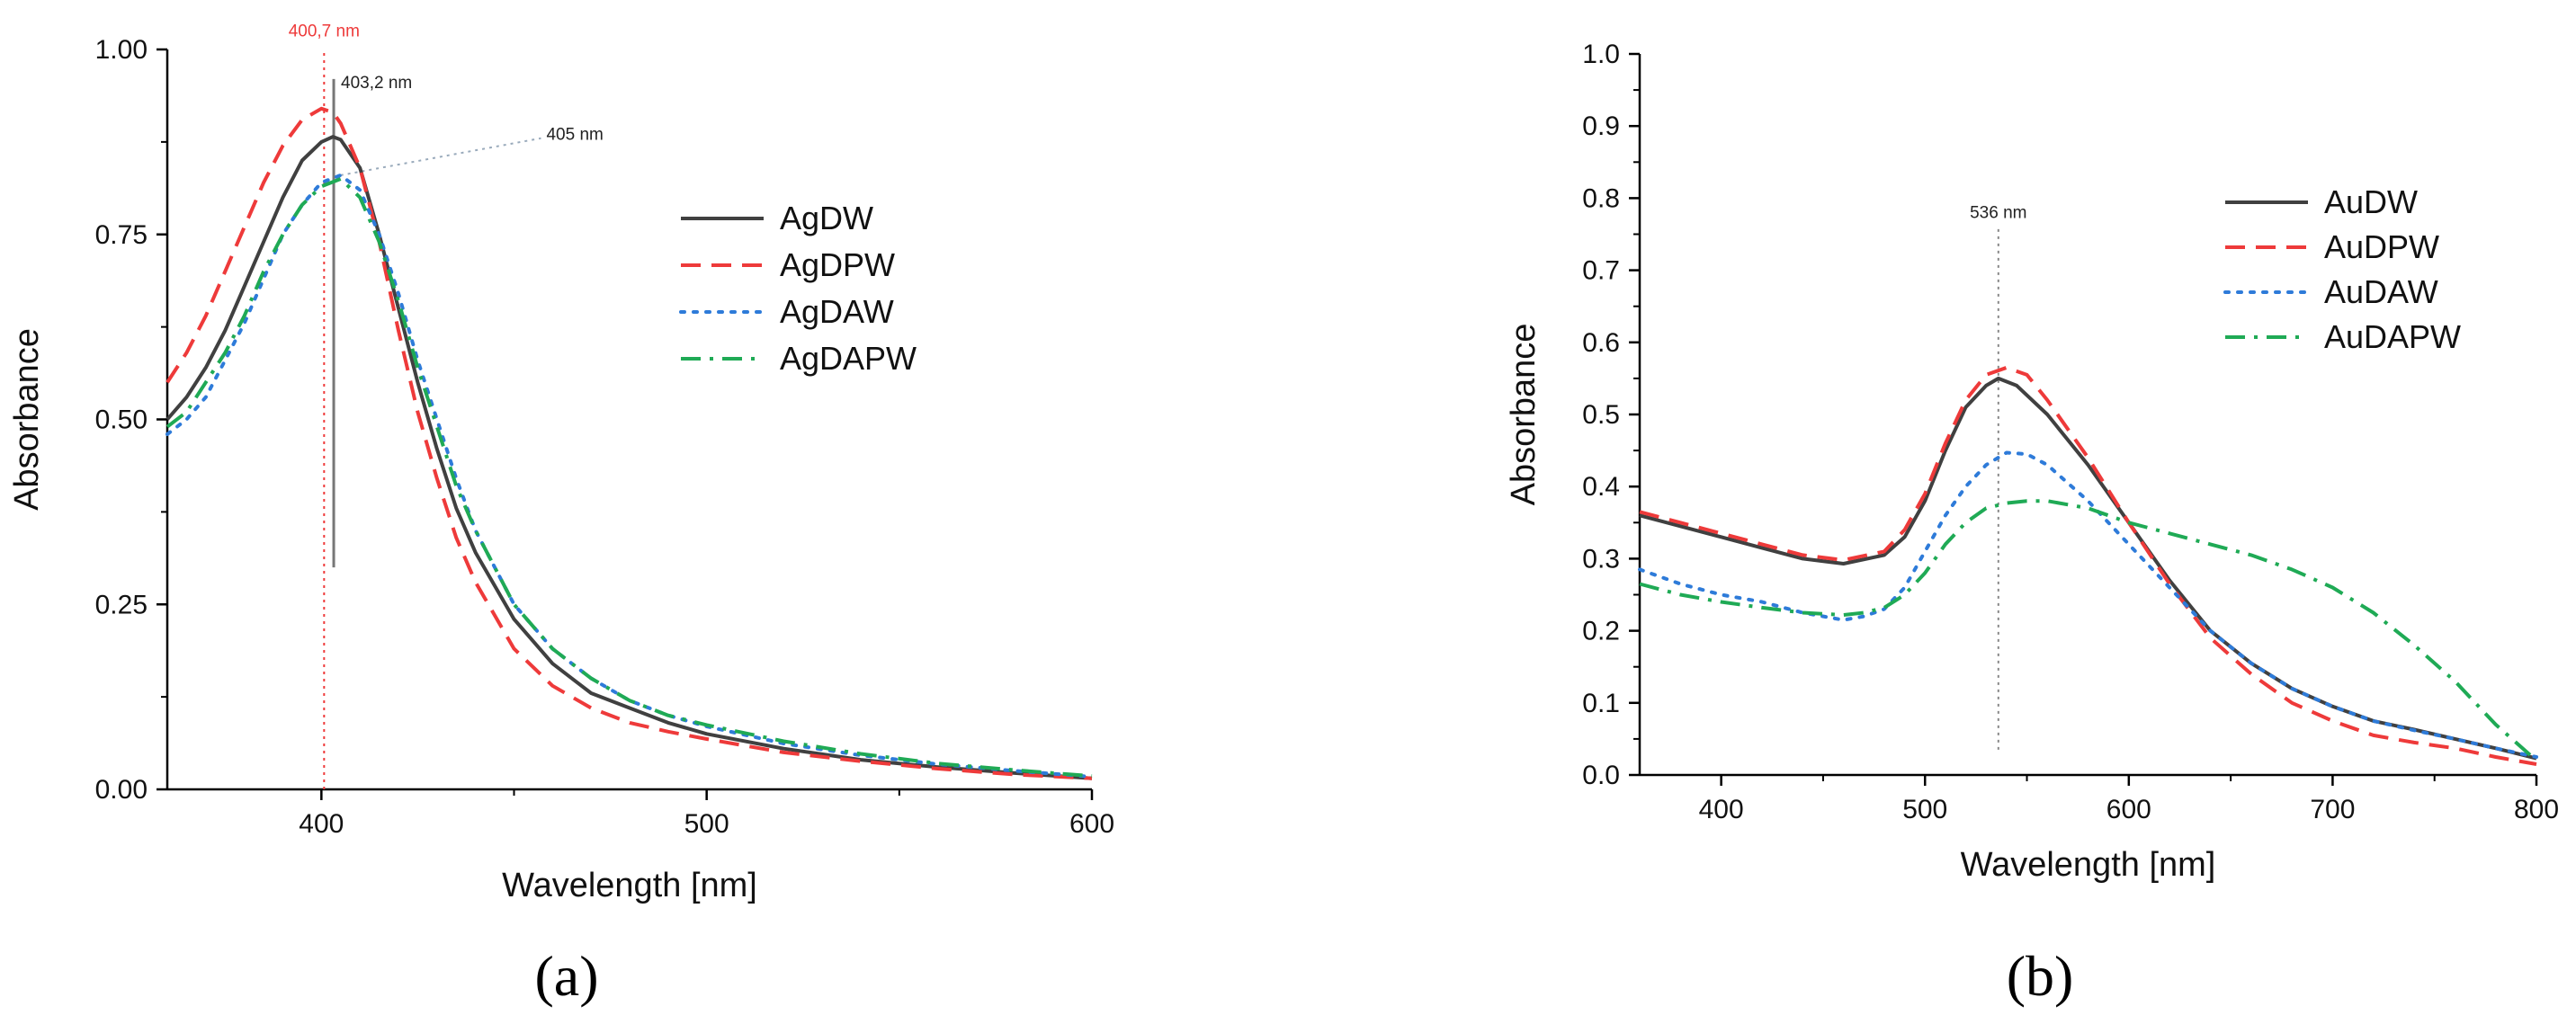  I want to click on y-tick-label: 0.3, so click(1601, 559).